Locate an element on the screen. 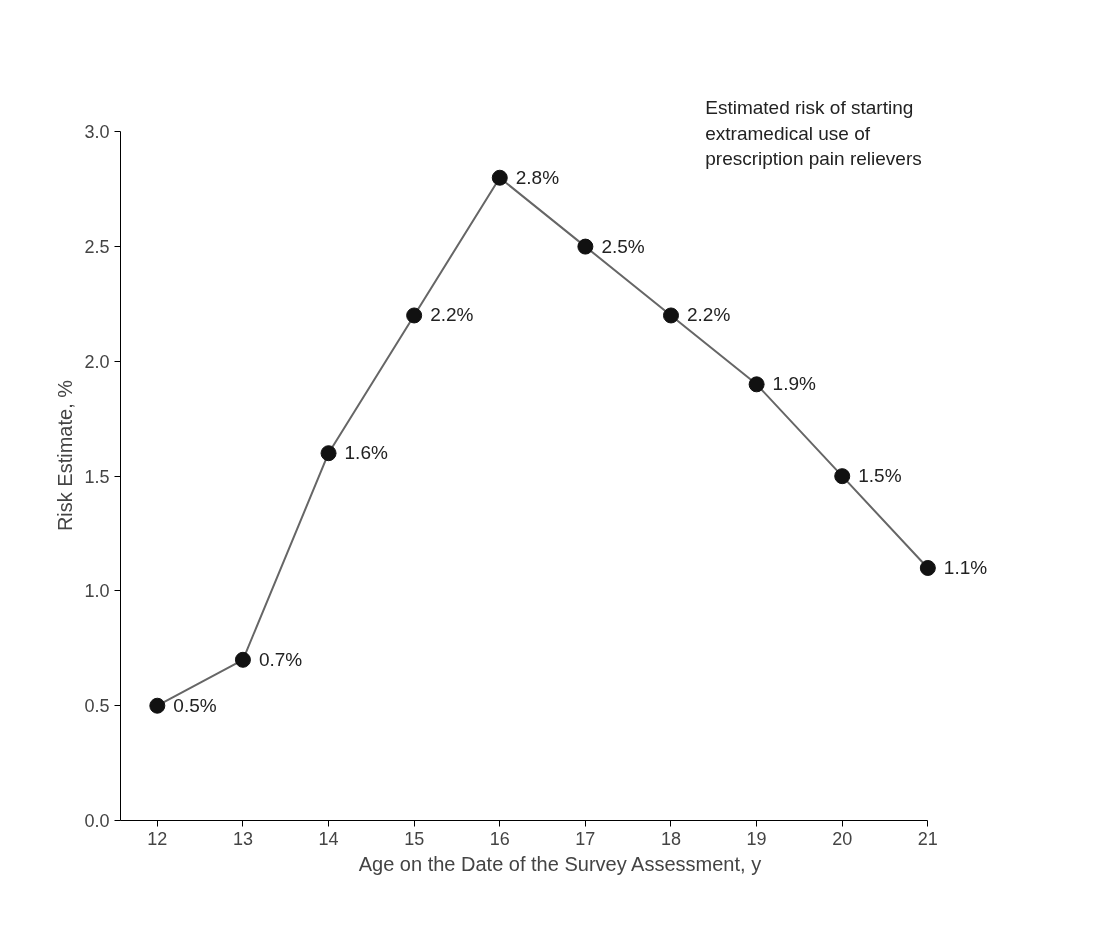 This screenshot has width=1105, height=943. y-tick-label: 1.5 is located at coordinates (97, 476).